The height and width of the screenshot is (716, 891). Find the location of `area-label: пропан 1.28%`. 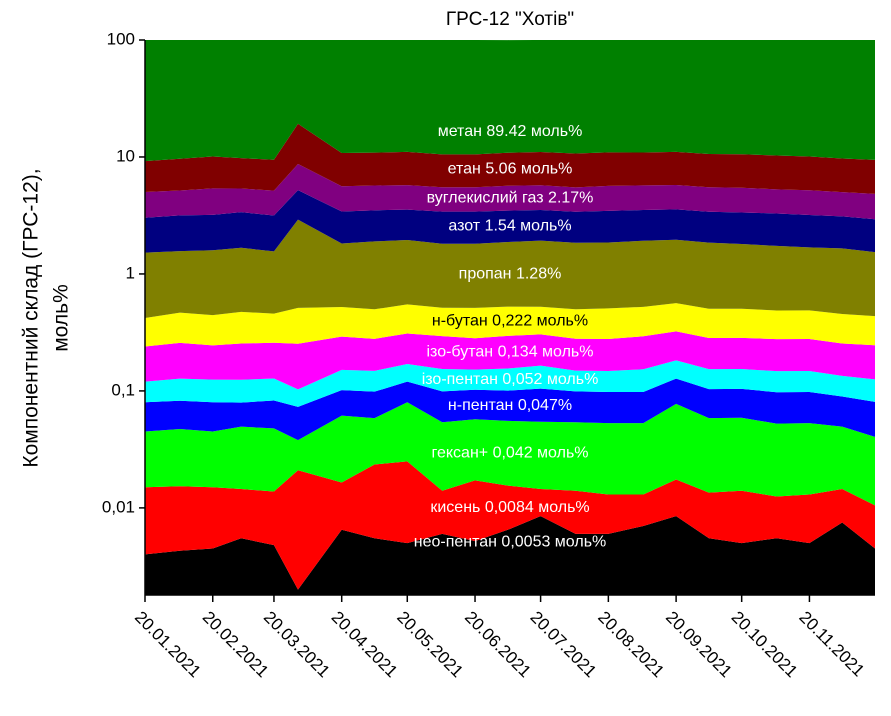

area-label: пропан 1.28% is located at coordinates (510, 274).